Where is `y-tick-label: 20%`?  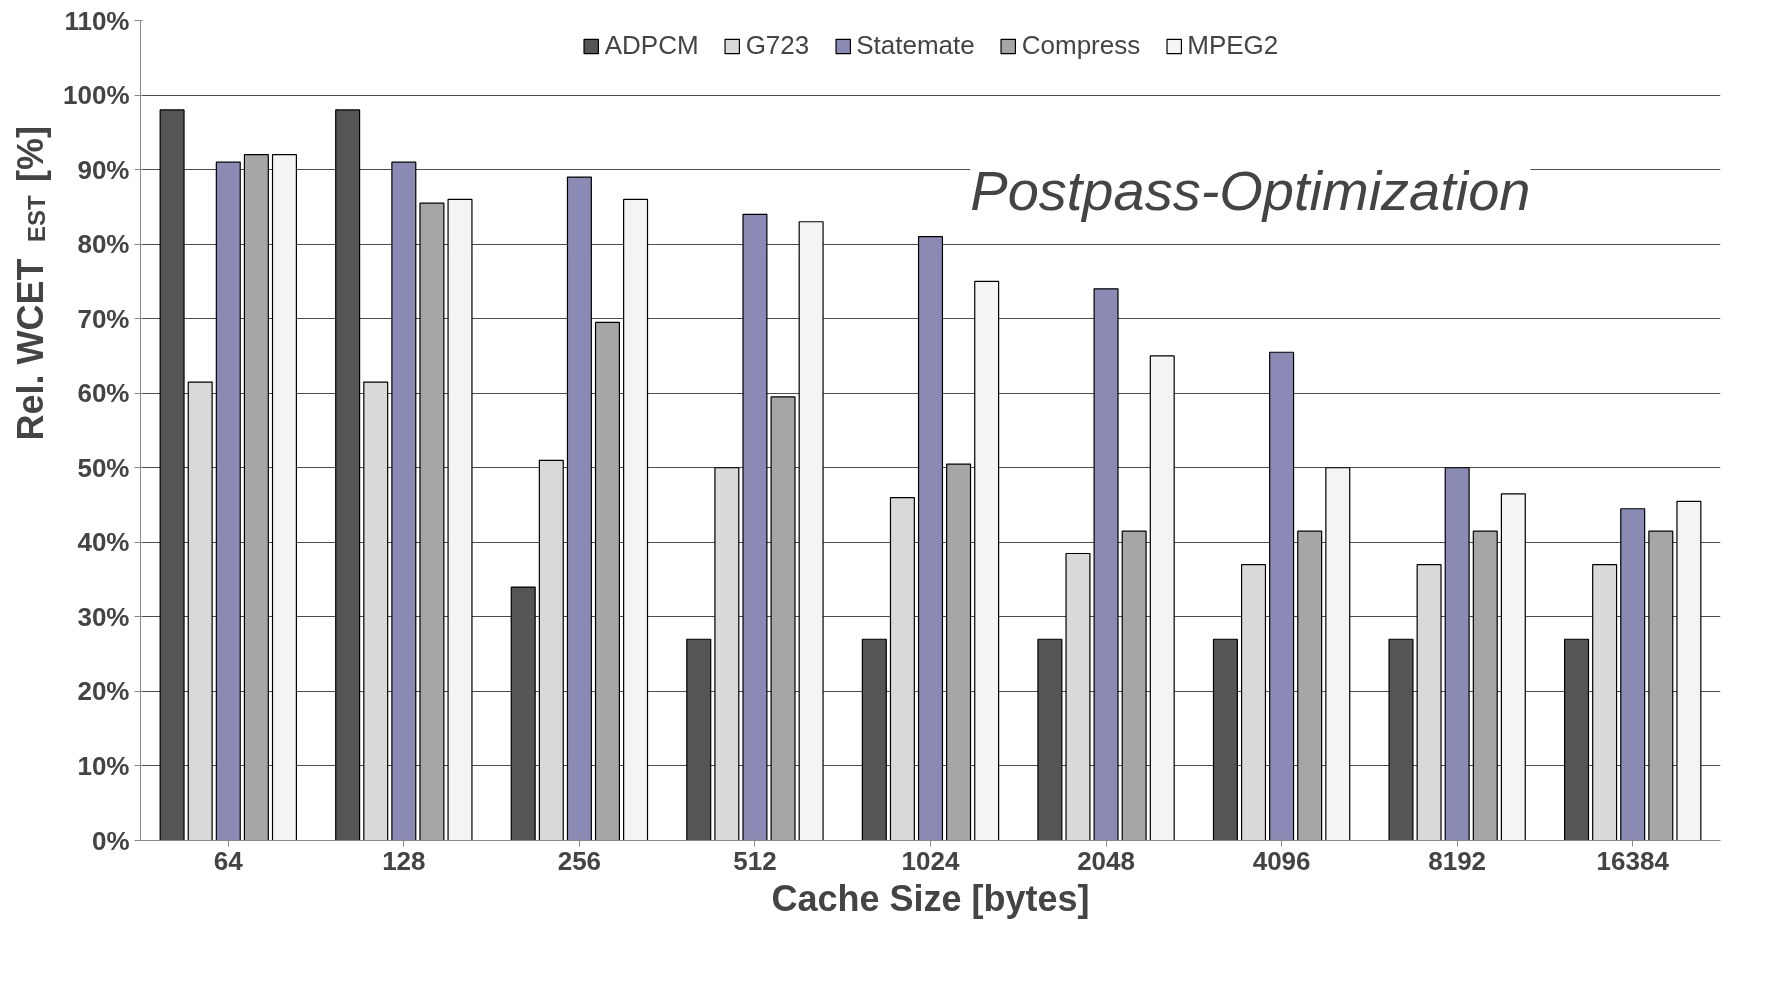 y-tick-label: 20% is located at coordinates (103, 691).